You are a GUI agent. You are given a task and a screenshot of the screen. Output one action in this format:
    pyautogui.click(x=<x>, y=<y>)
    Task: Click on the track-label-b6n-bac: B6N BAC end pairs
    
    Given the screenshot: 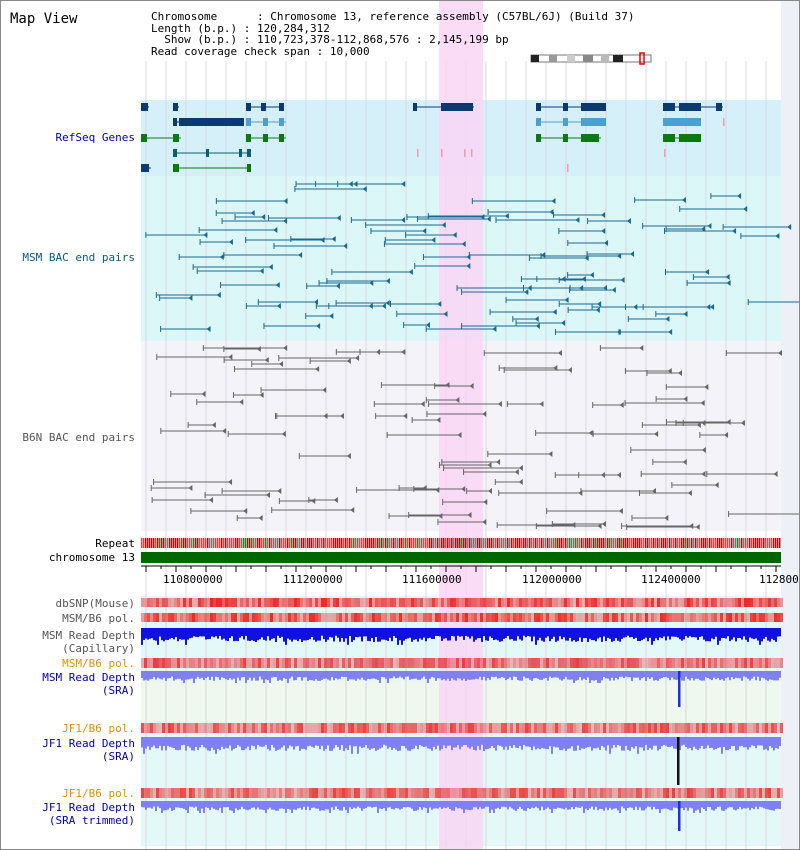 What is the action you would take?
    pyautogui.click(x=78, y=437)
    